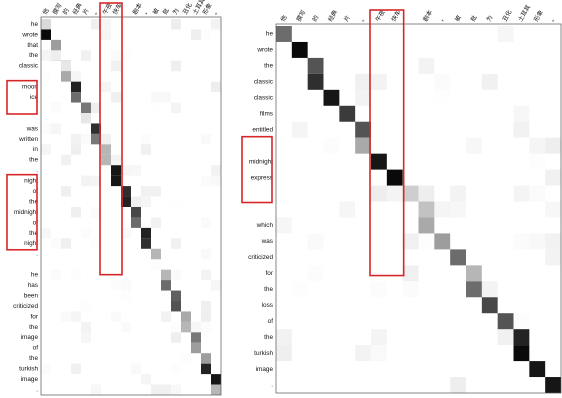 The image size is (562, 398). Describe the element at coordinates (271, 321) in the screenshot. I see `row-token-label: of` at that location.